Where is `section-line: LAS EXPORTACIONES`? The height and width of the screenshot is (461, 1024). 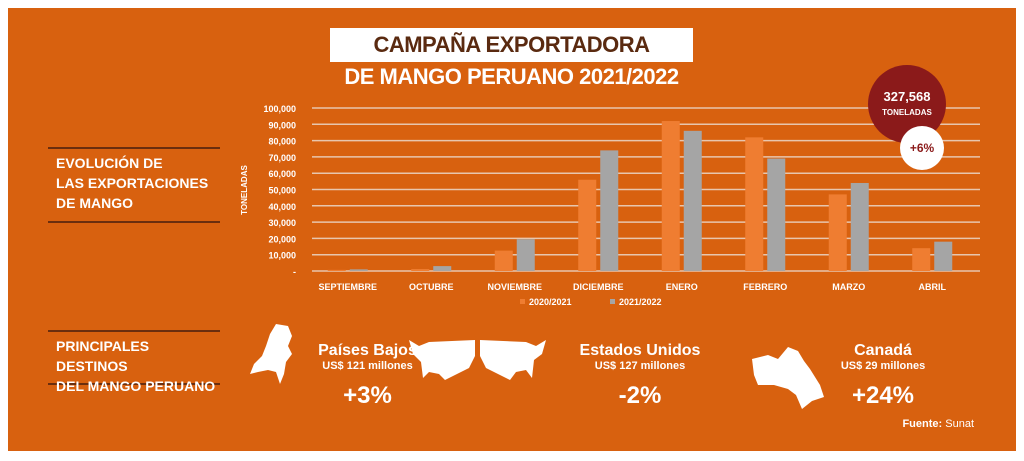
section-line: LAS EXPORTACIONES is located at coordinates (132, 183).